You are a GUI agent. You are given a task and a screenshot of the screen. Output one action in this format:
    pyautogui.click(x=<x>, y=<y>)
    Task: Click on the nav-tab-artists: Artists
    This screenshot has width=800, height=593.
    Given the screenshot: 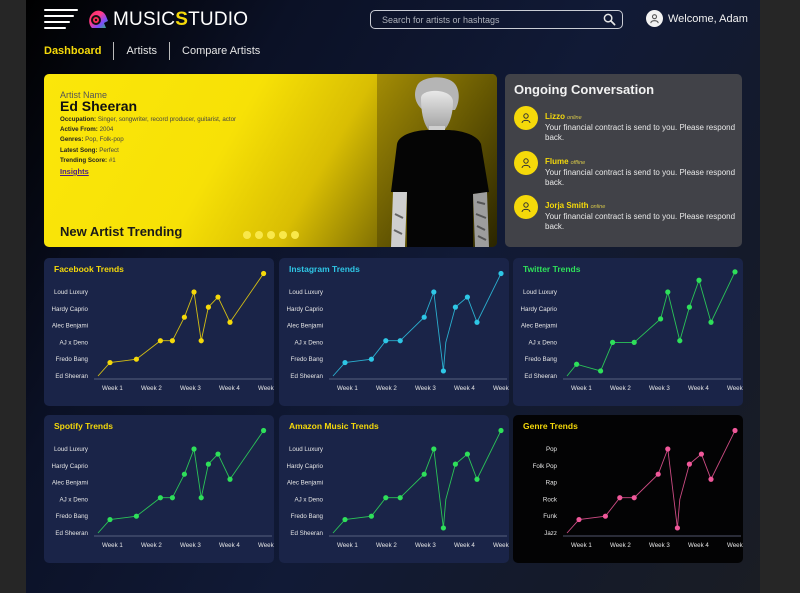 What is the action you would take?
    pyautogui.click(x=141, y=51)
    